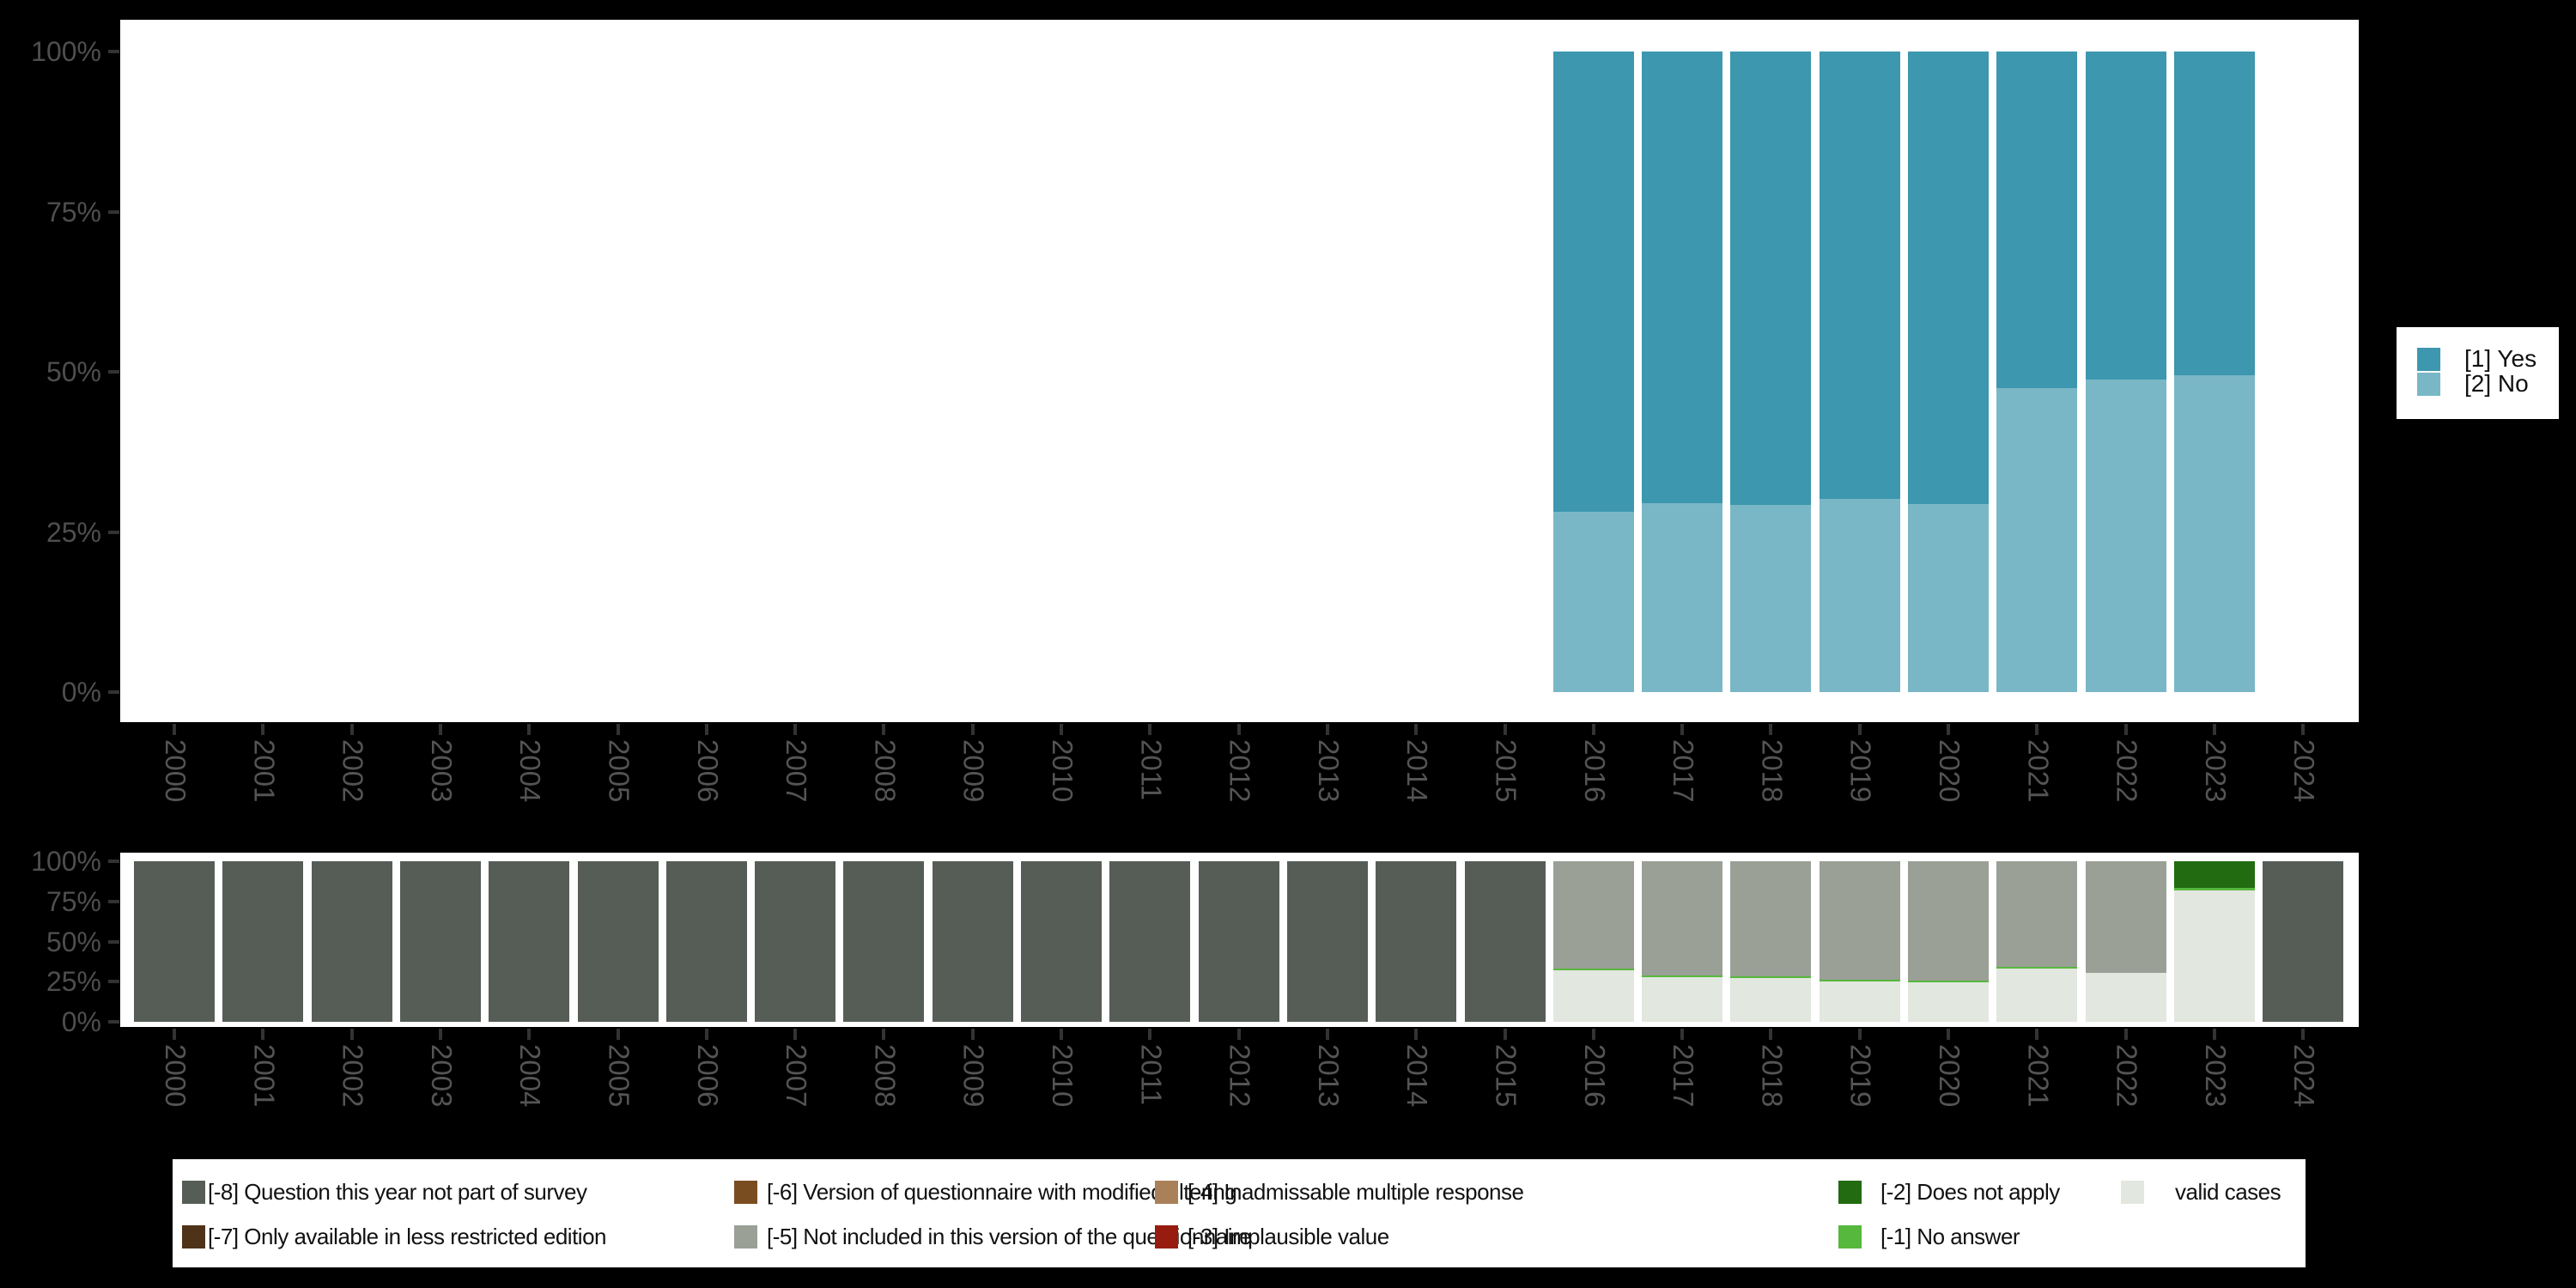 Image resolution: width=2576 pixels, height=1288 pixels. I want to click on stacked-bar-missing-values-2024, so click(2303, 941).